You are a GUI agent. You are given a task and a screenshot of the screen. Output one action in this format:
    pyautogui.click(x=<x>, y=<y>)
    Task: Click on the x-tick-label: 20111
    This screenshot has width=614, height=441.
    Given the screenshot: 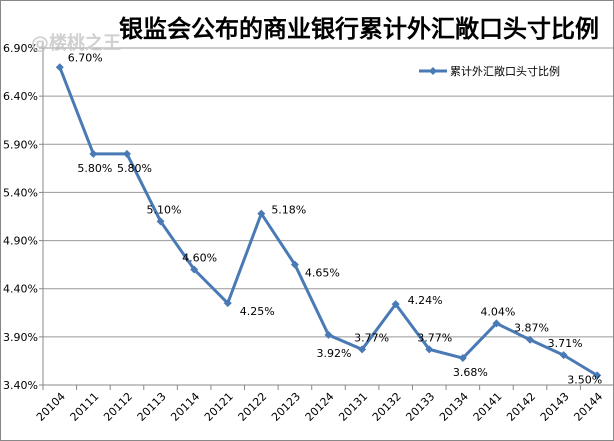 What is the action you would take?
    pyautogui.click(x=85, y=407)
    